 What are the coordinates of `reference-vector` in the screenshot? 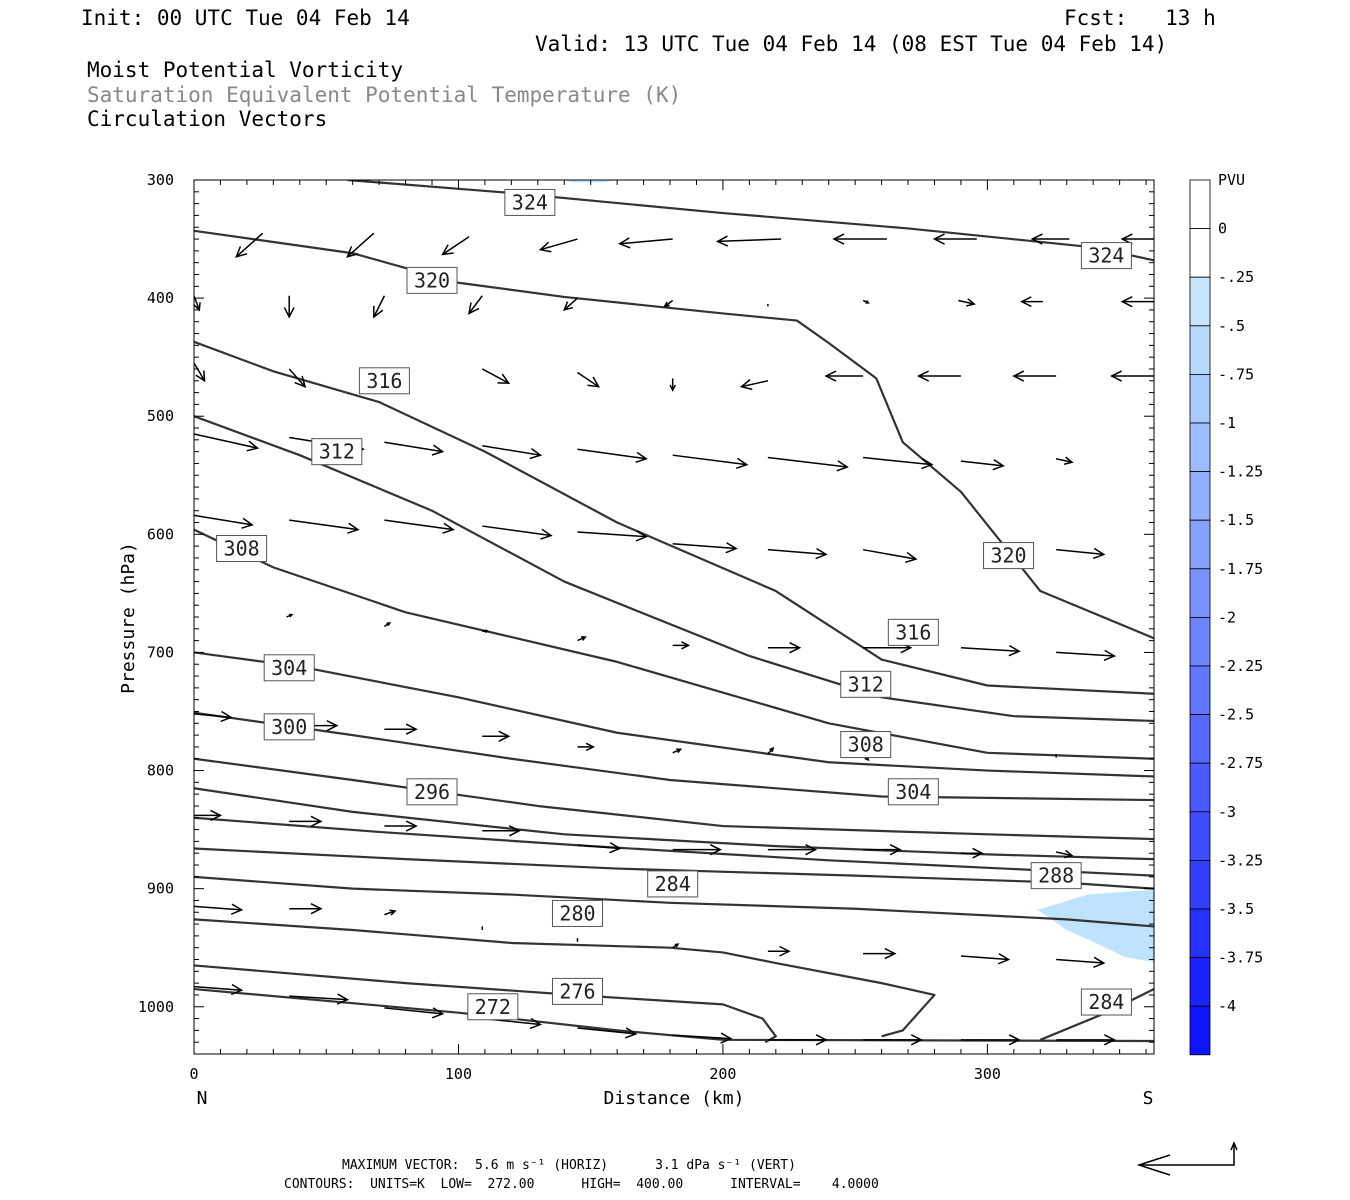 It's located at (1187, 1158).